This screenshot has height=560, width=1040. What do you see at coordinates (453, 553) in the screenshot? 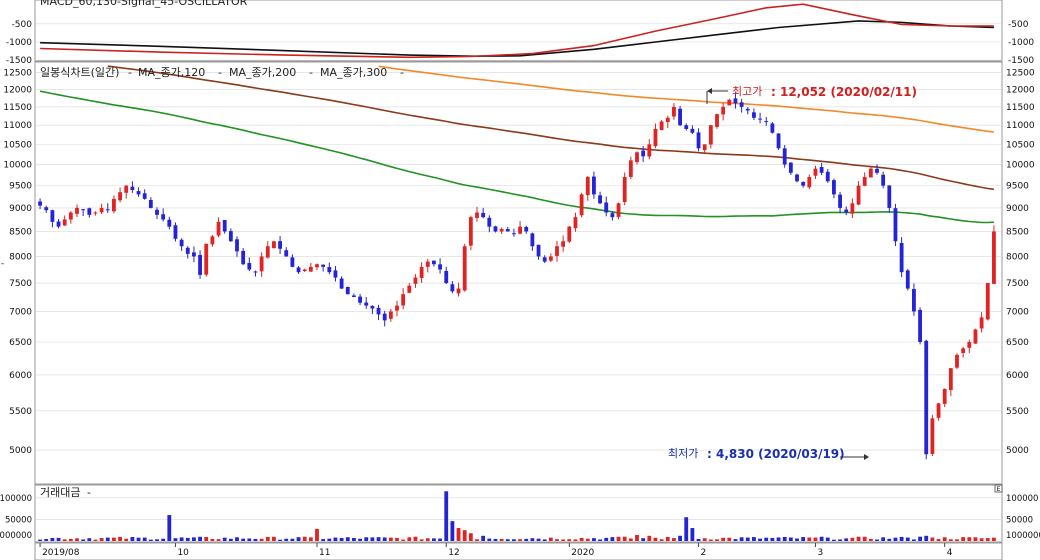
I see `time-tick-label: 12` at bounding box center [453, 553].